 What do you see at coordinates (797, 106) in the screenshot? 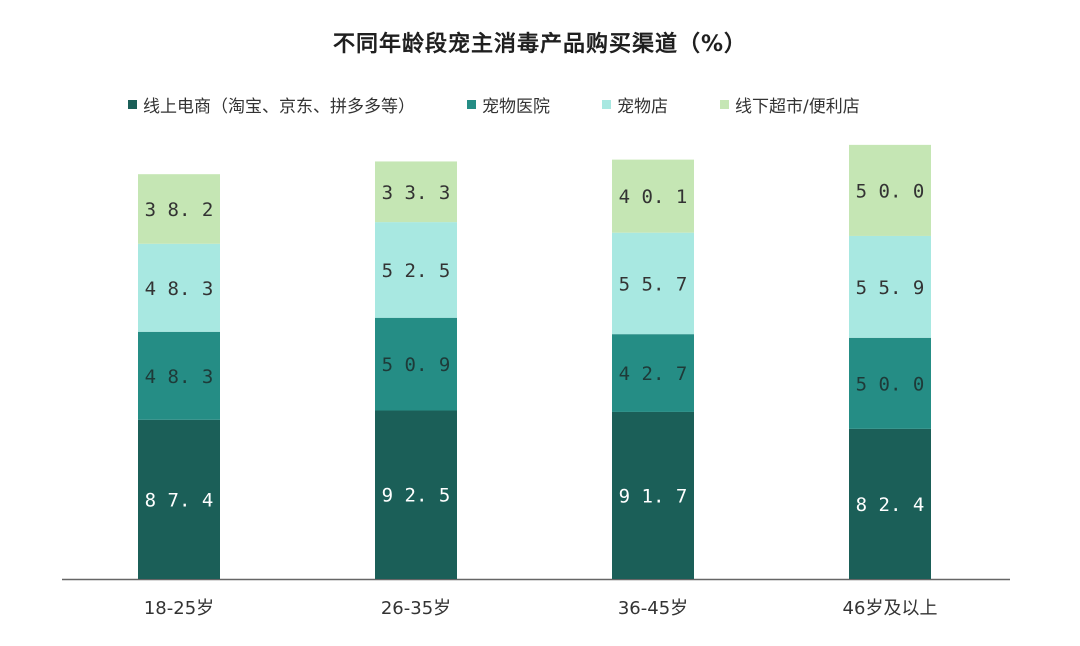
I see `legend-label-3: 线下超市/便利店` at bounding box center [797, 106].